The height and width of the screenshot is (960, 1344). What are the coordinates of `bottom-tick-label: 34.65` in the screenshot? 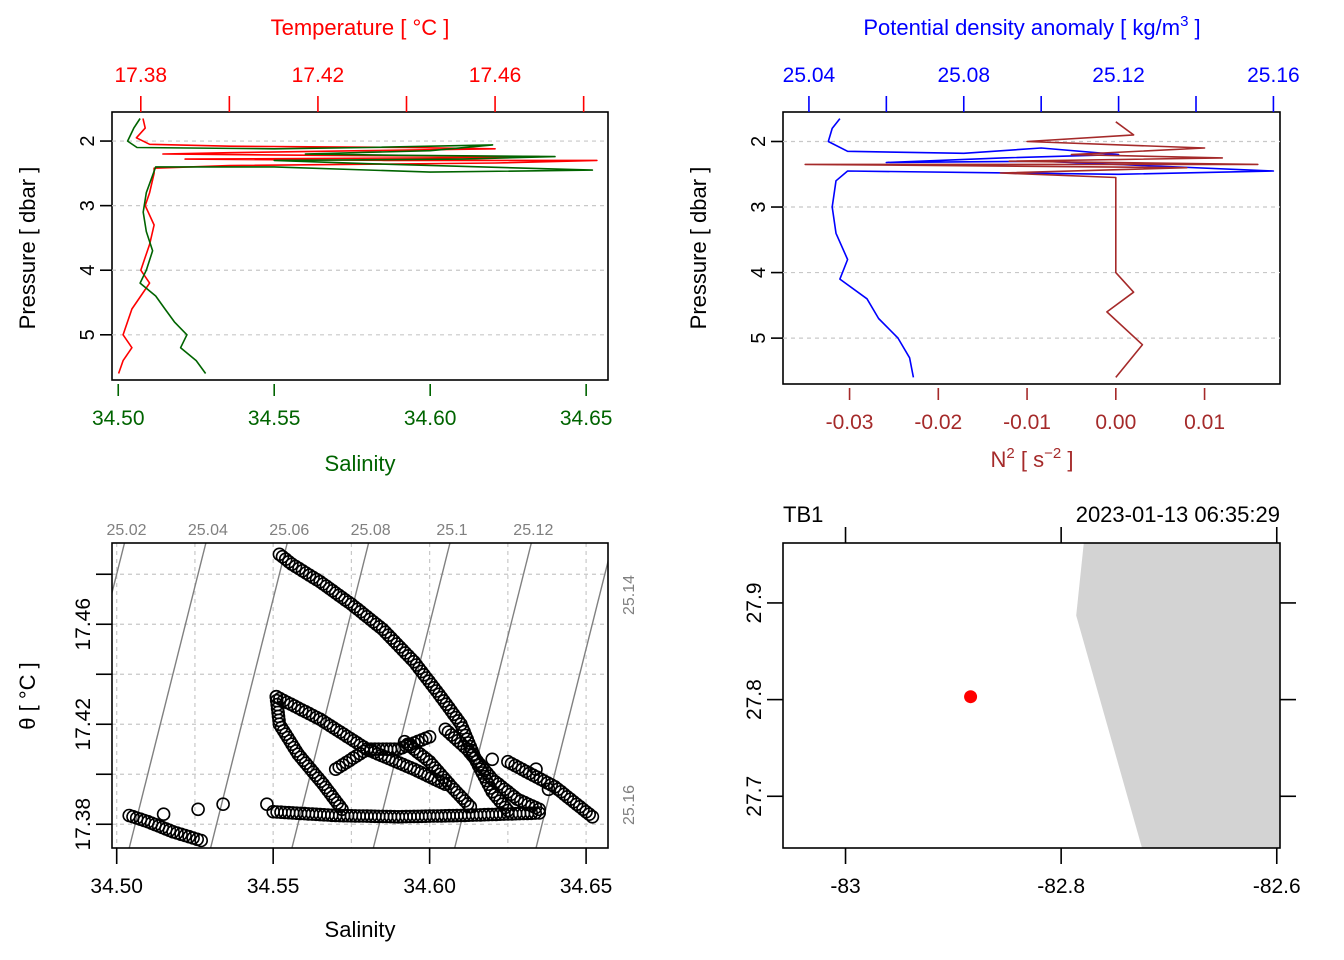 It's located at (586, 418).